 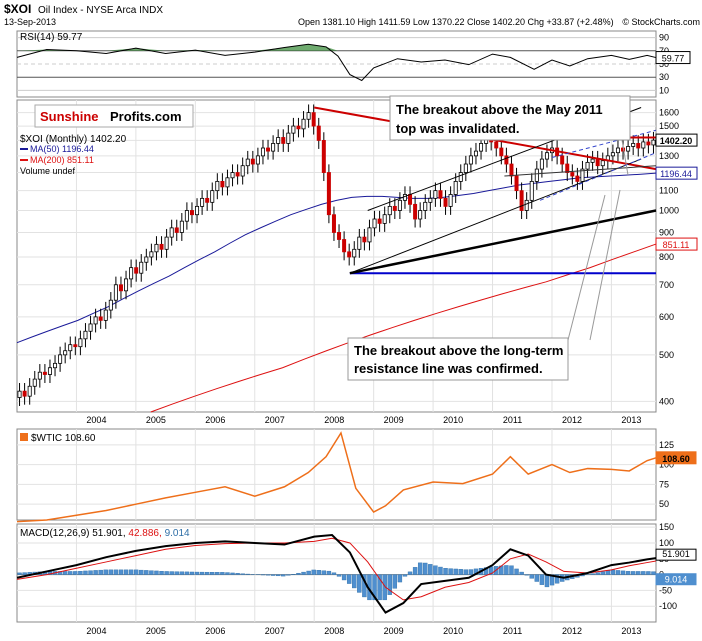 What do you see at coordinates (96, 631) in the screenshot?
I see `macd-x-tick: 2004` at bounding box center [96, 631].